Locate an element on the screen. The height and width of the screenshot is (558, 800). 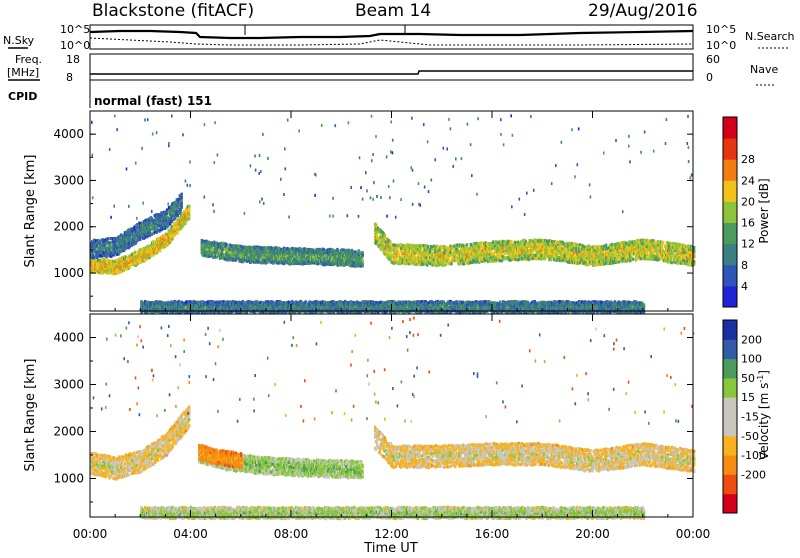
date-label: 29/Aug/2016 is located at coordinates (643, 11).